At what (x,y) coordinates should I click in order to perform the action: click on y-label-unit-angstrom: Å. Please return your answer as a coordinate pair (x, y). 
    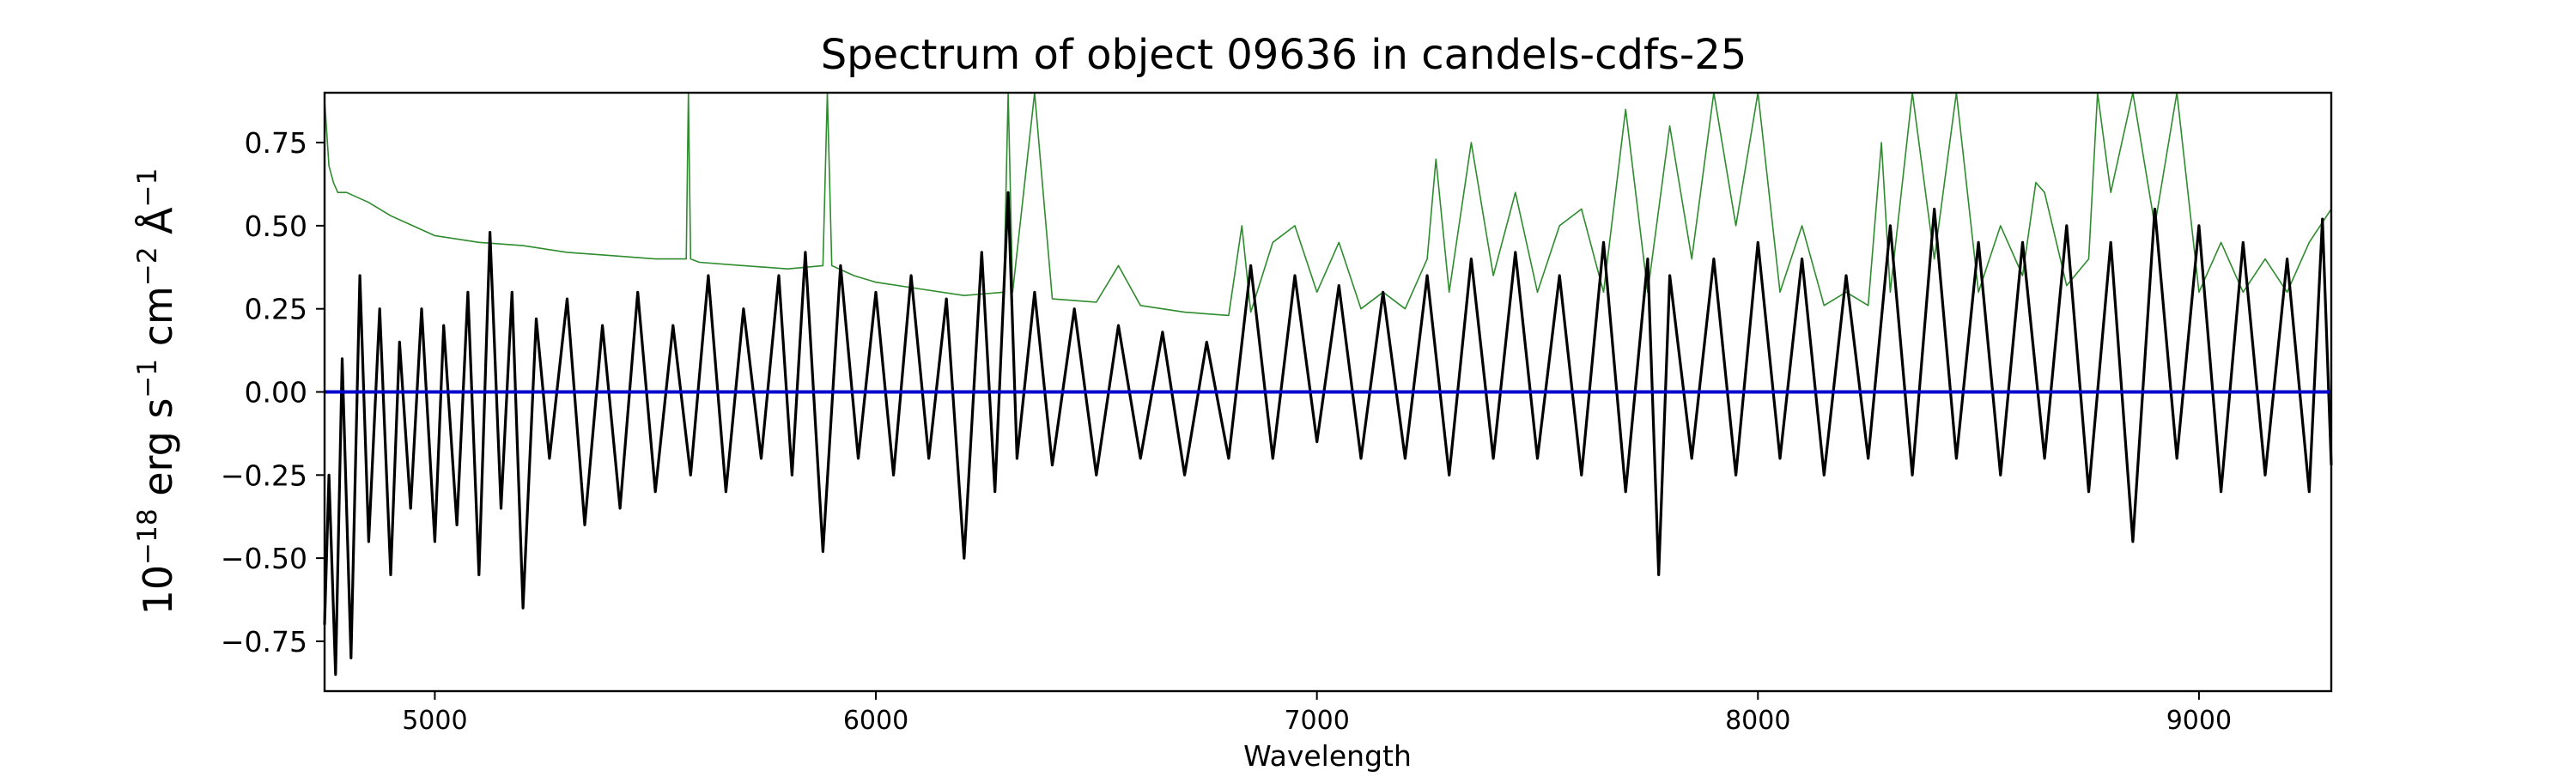
    Looking at the image, I should click on (158, 227).